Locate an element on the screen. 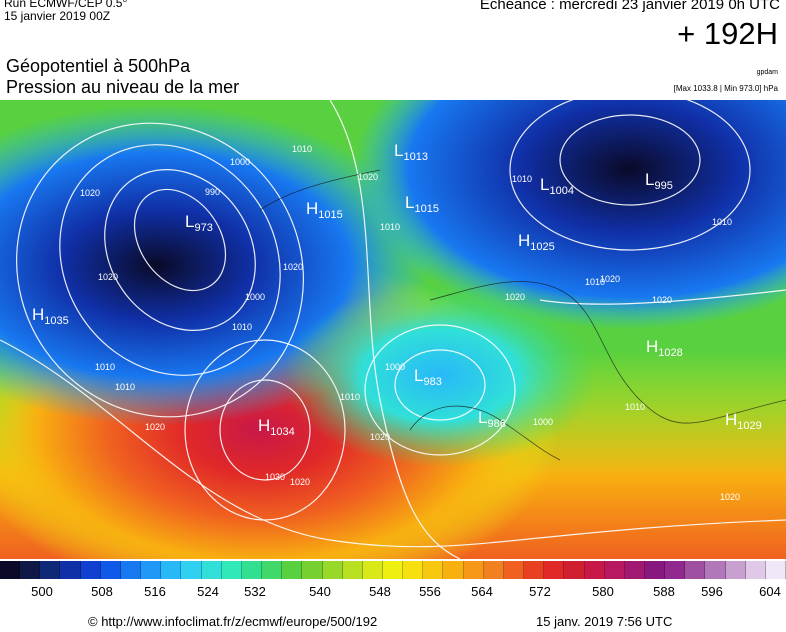  pressure-system-label: H1015 is located at coordinates (324, 210).